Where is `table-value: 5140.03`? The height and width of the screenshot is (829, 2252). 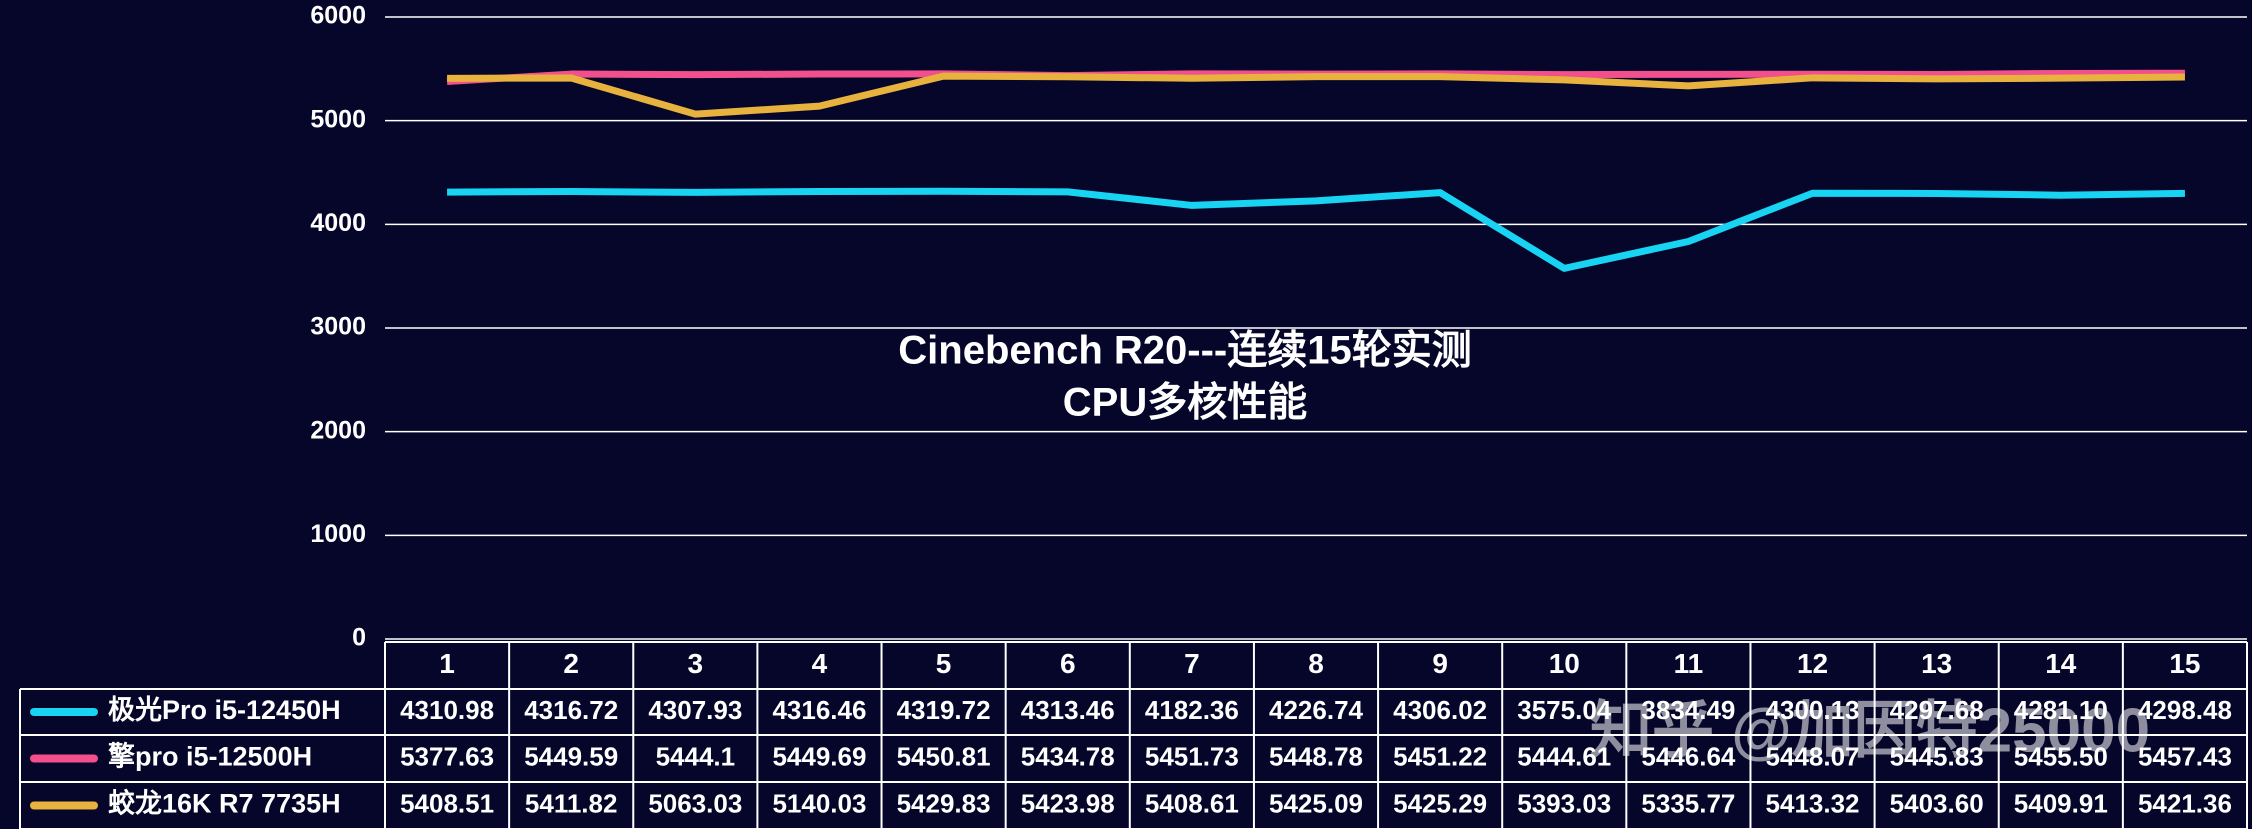 table-value: 5140.03 is located at coordinates (819, 803).